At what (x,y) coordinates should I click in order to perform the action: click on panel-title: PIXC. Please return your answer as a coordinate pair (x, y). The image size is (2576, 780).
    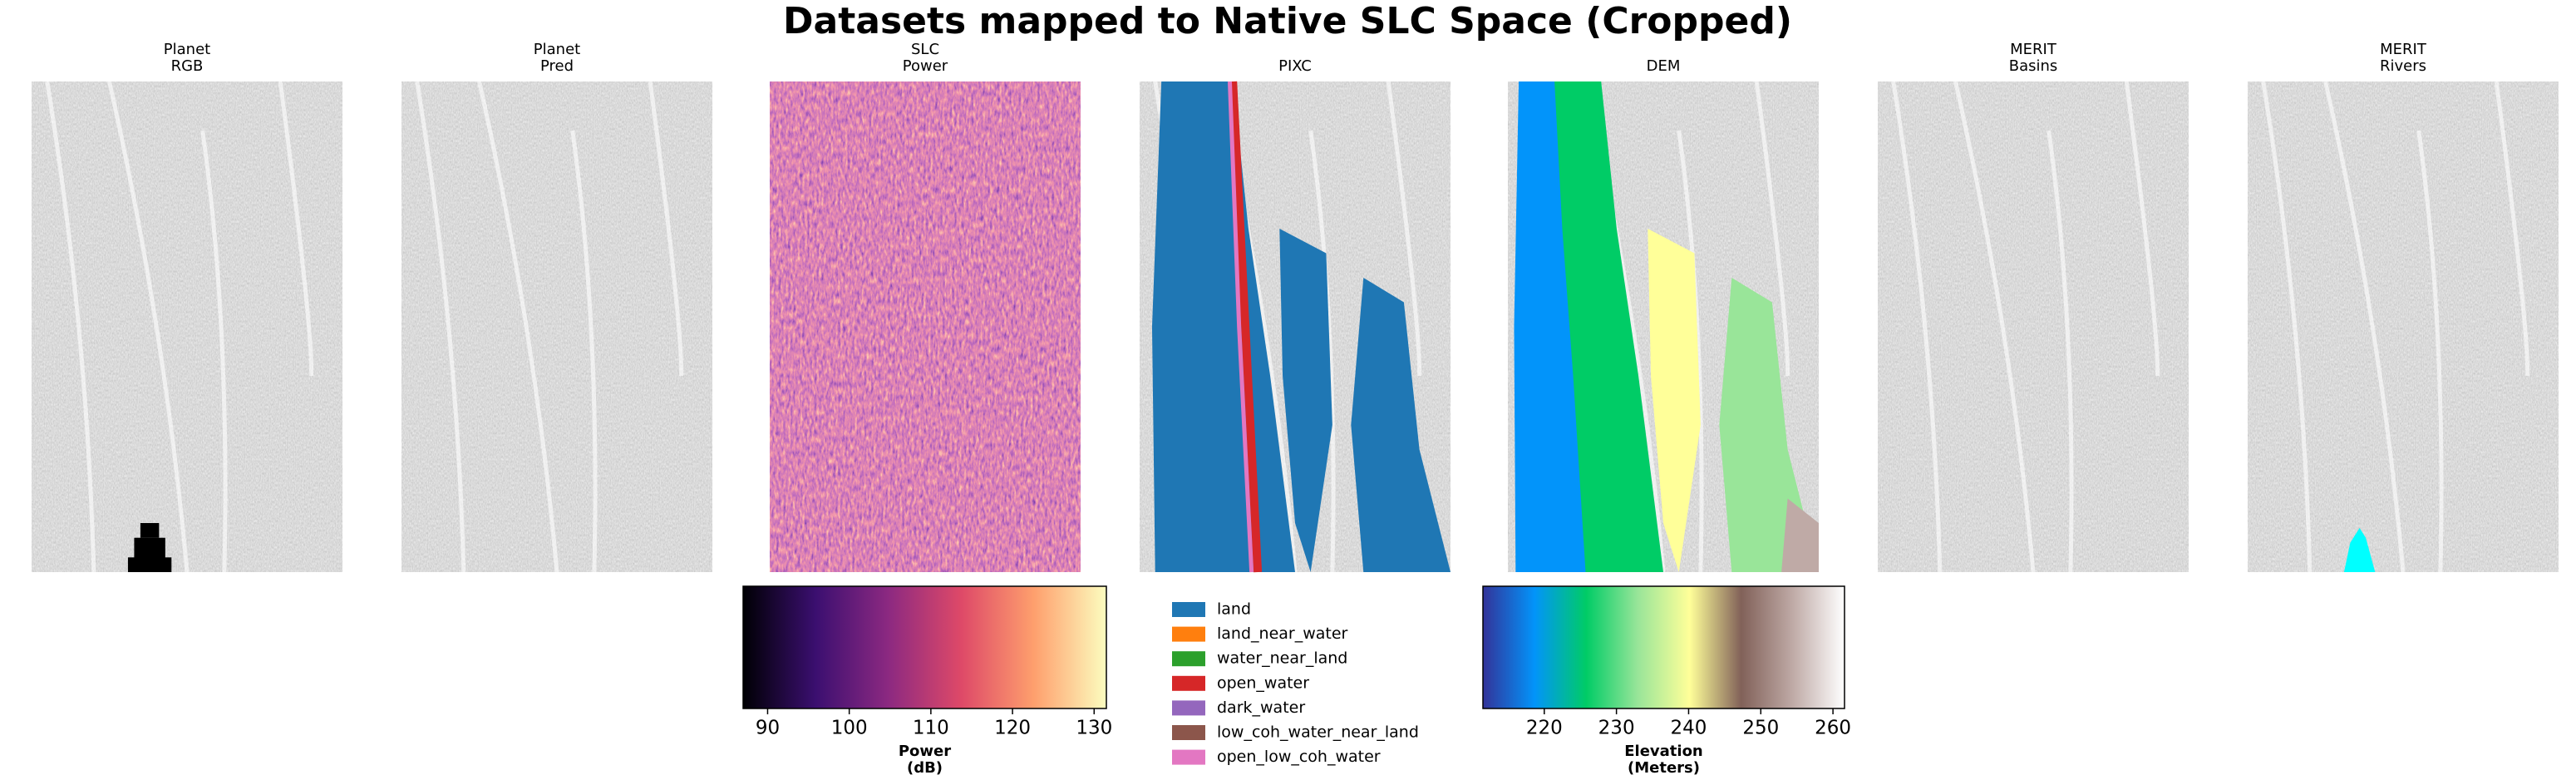
    Looking at the image, I should click on (1295, 66).